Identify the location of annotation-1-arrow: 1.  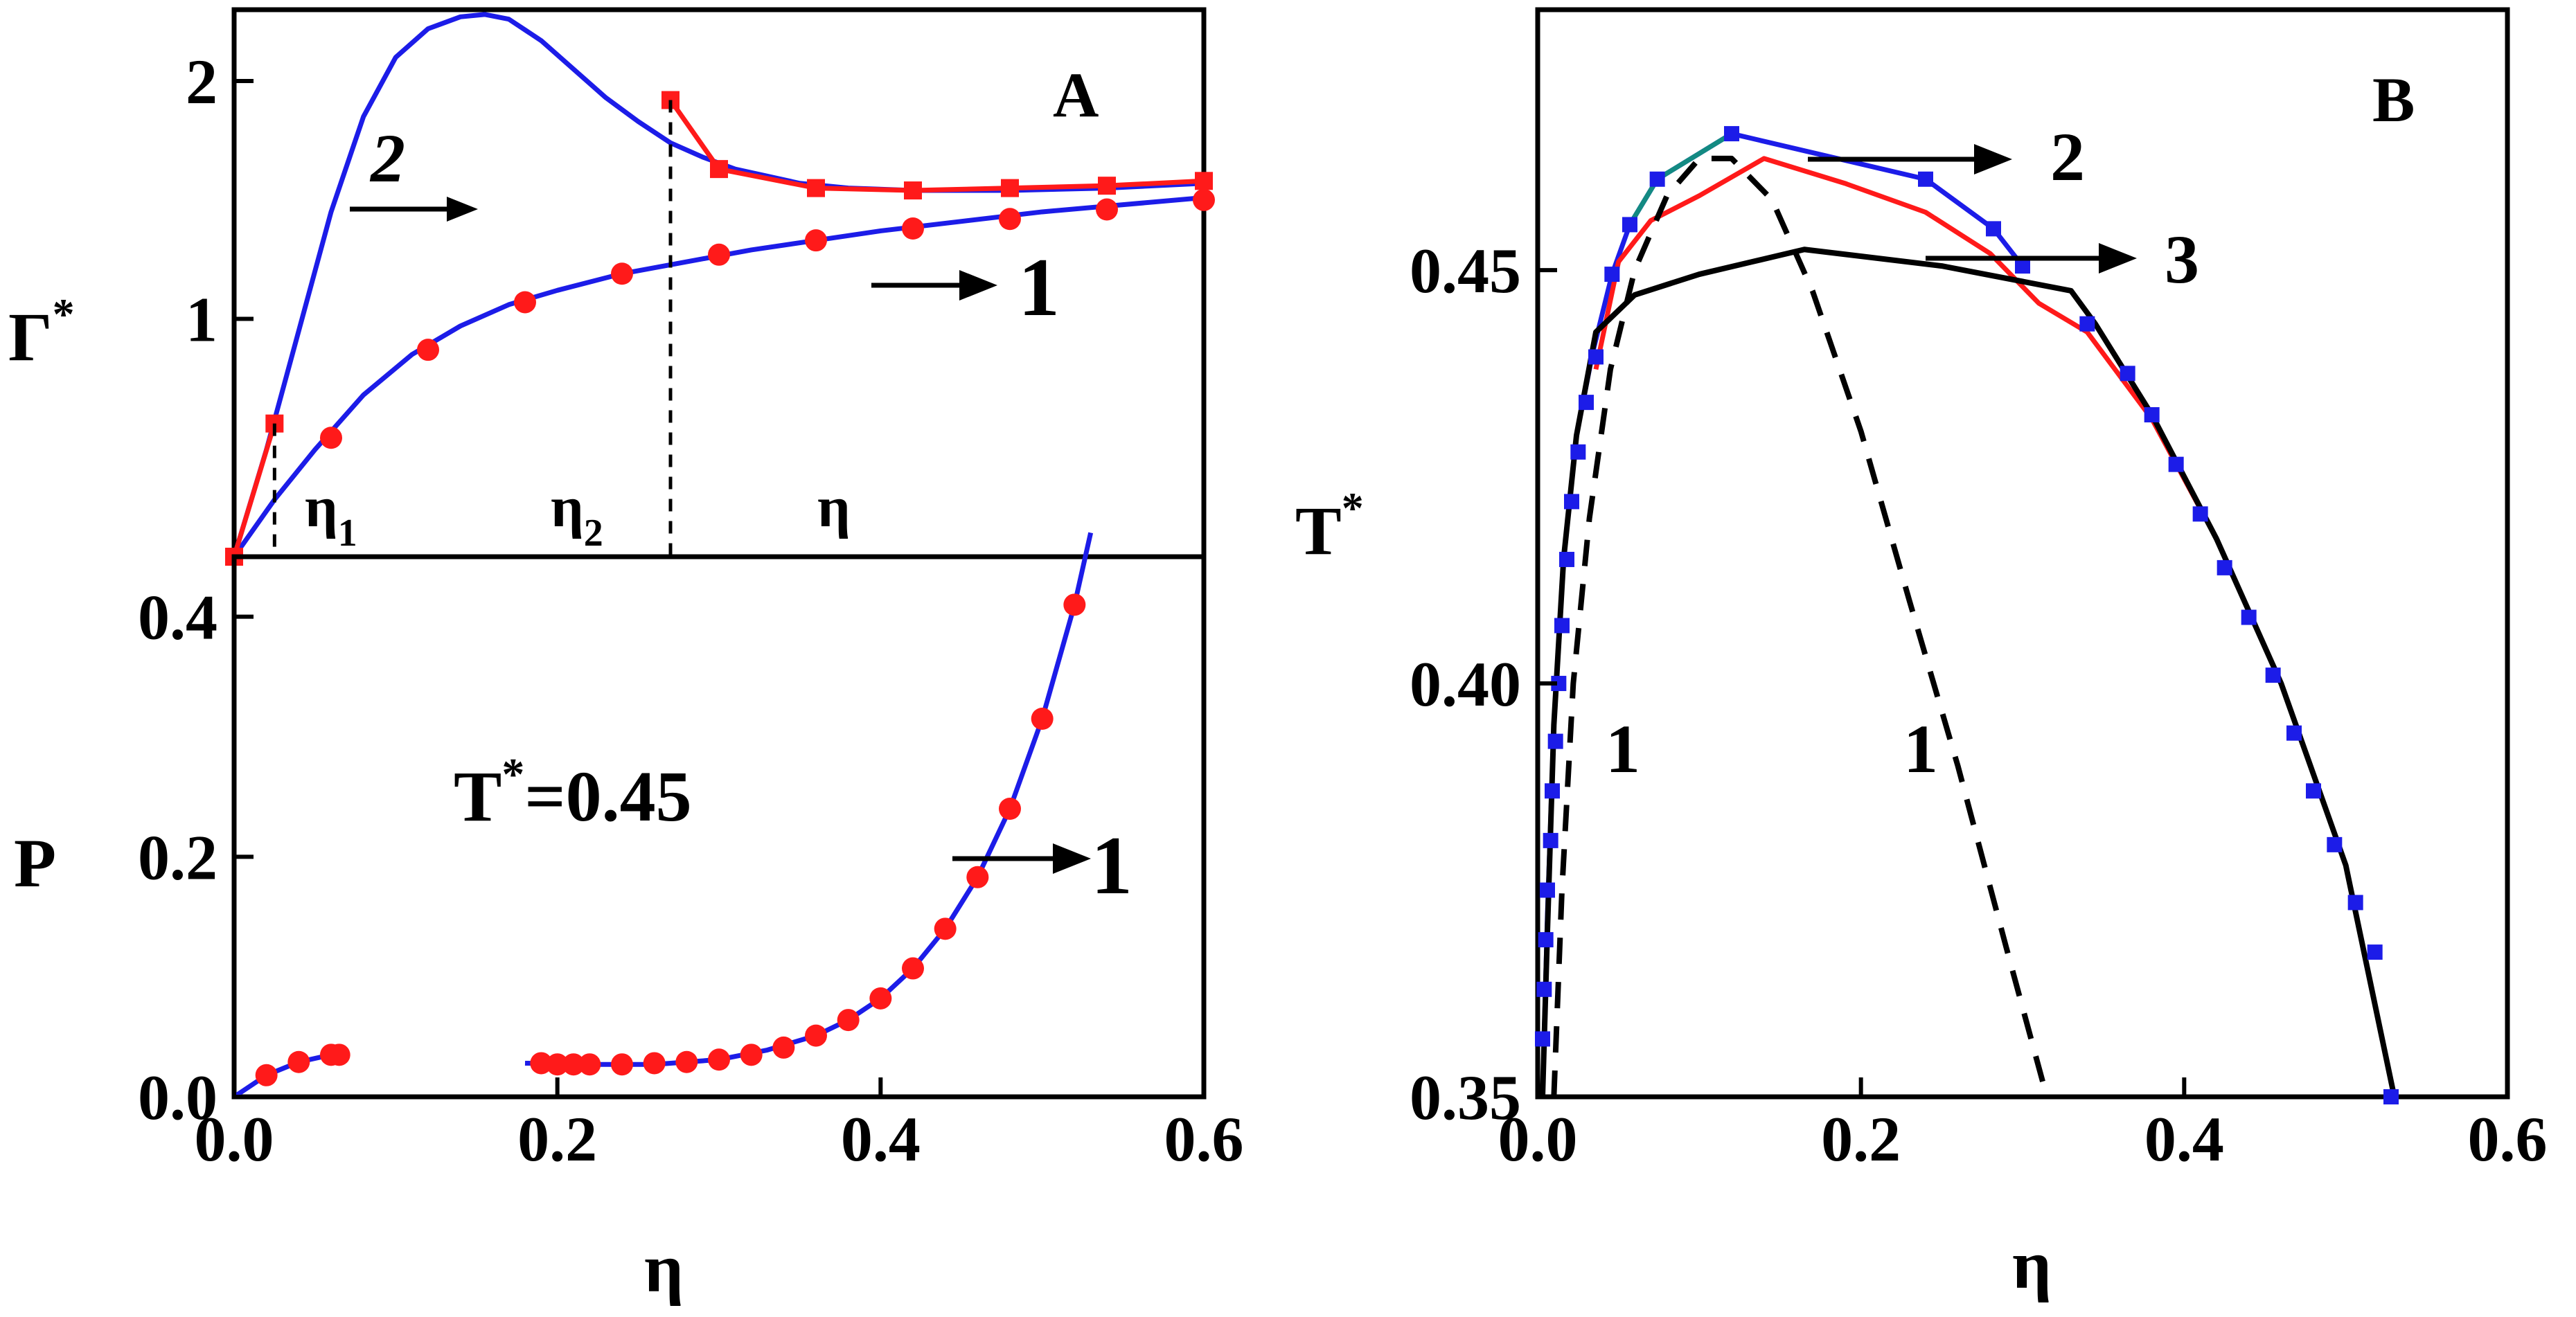
(965, 287).